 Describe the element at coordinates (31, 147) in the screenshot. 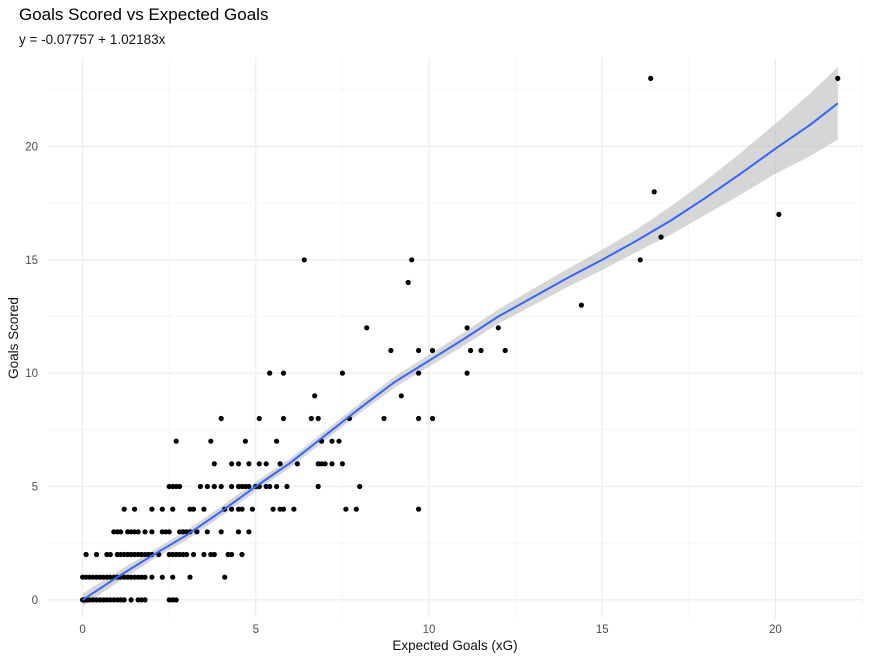

I see `y-tick-label: 20` at that location.